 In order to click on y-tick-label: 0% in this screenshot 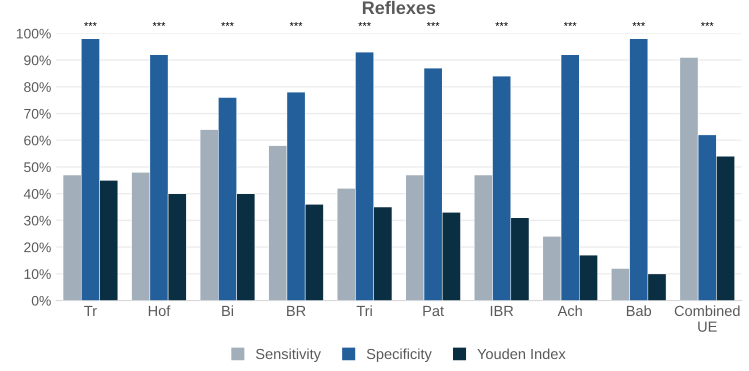, I will do `click(41, 301)`.